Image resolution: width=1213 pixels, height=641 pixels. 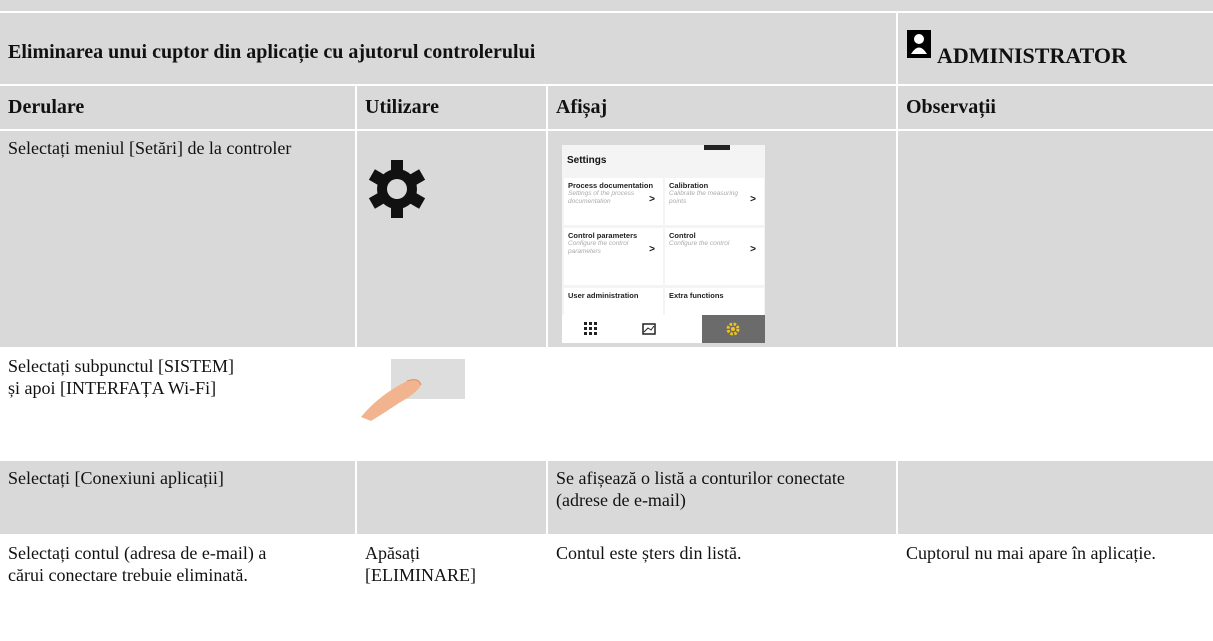 I want to click on display-text: Contul este șters din listă., so click(x=649, y=553).